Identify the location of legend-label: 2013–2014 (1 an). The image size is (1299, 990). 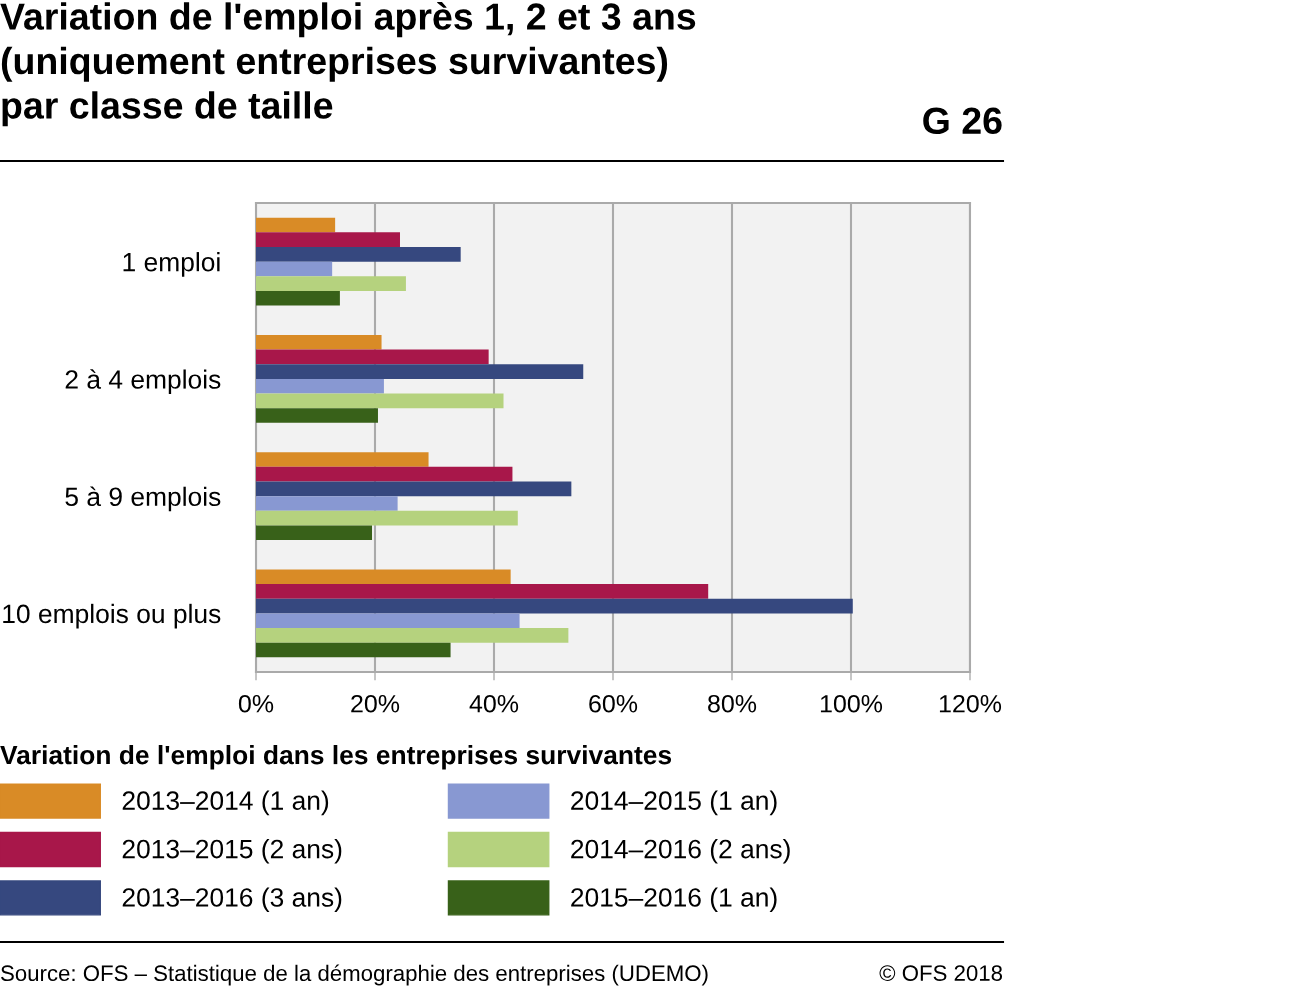
(225, 803).